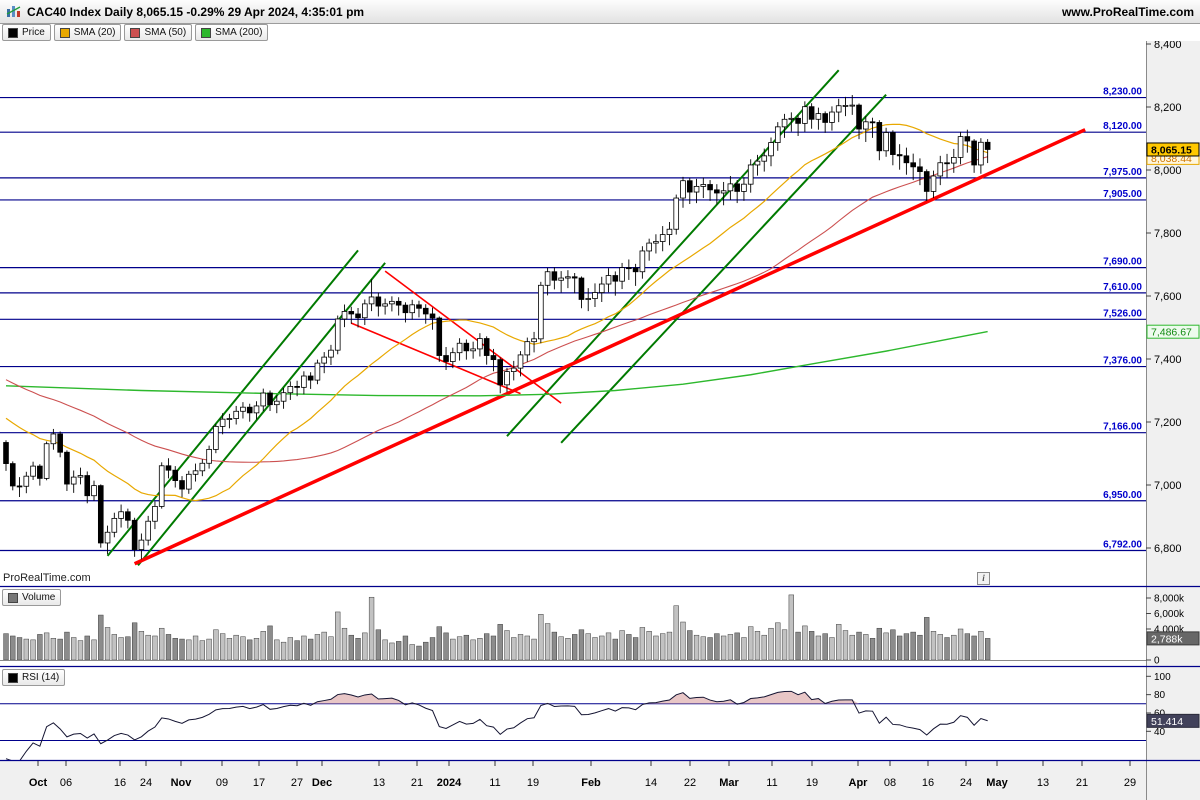 The width and height of the screenshot is (1200, 800). Describe the element at coordinates (1122, 262) in the screenshot. I see `svg-text: 7,690.00` at that location.